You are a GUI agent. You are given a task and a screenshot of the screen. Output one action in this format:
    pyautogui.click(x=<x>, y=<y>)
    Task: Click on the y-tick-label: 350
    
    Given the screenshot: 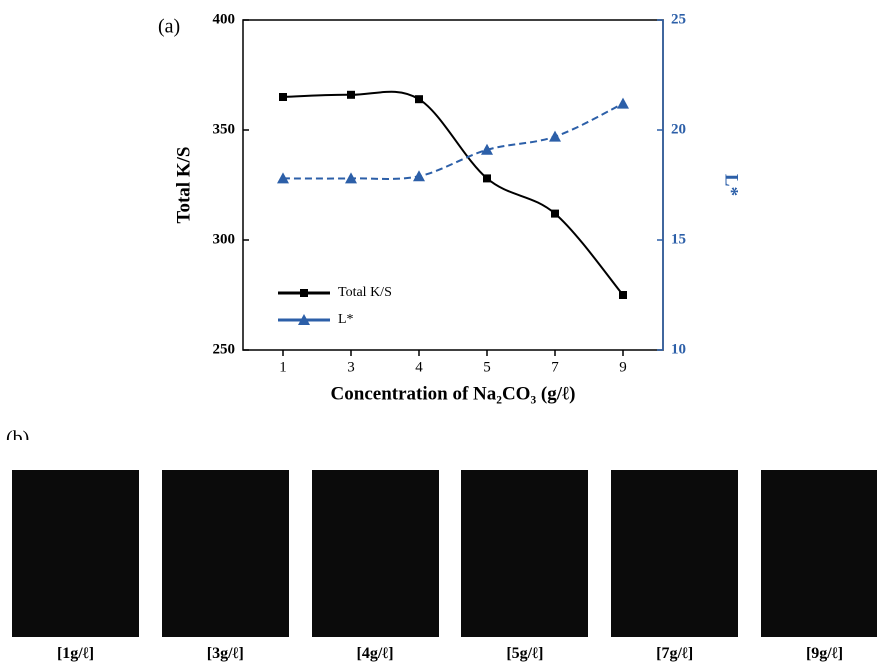 What is the action you would take?
    pyautogui.click(x=224, y=129)
    